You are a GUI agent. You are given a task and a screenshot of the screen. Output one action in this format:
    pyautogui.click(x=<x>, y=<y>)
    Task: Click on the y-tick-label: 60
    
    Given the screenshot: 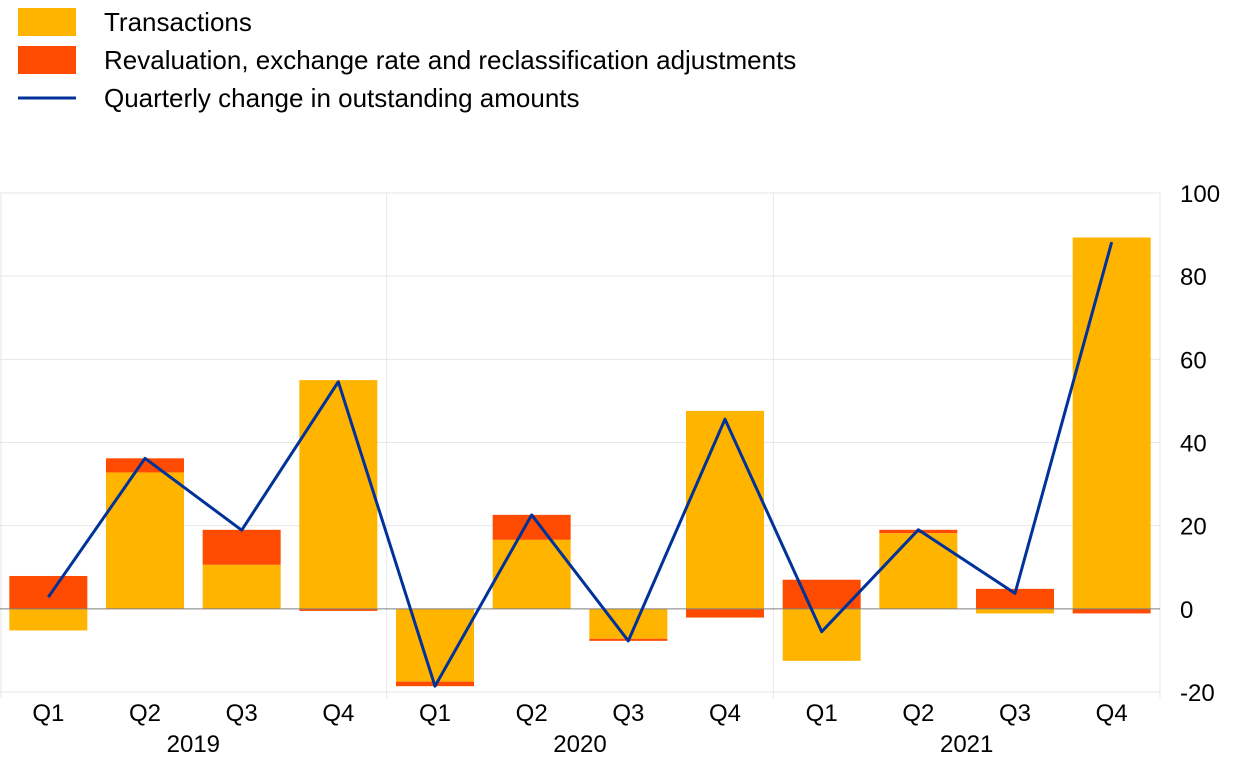 What is the action you would take?
    pyautogui.click(x=1193, y=360)
    